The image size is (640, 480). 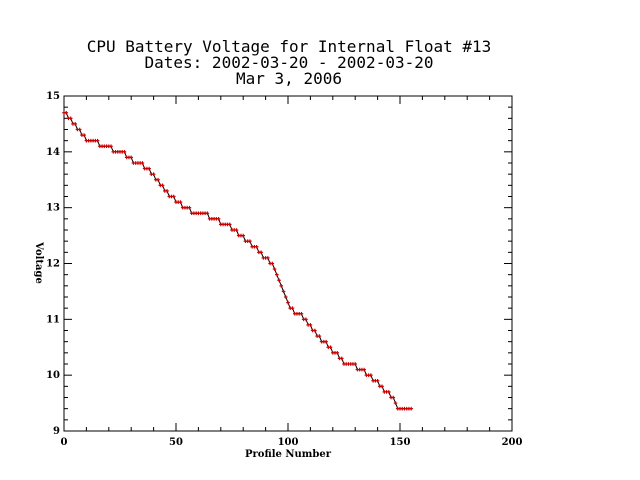 I want to click on x-tick-label: 200, so click(x=512, y=442).